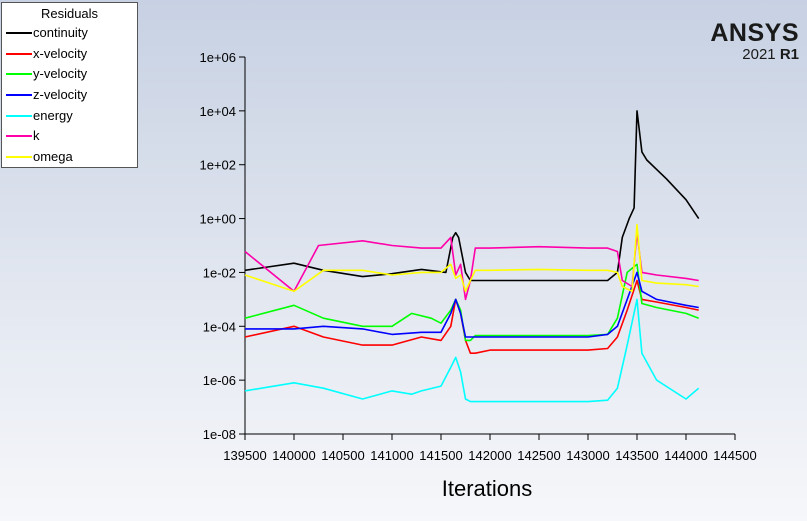 This screenshot has height=521, width=807. What do you see at coordinates (587, 455) in the screenshot?
I see `x-tick-label: 143000` at bounding box center [587, 455].